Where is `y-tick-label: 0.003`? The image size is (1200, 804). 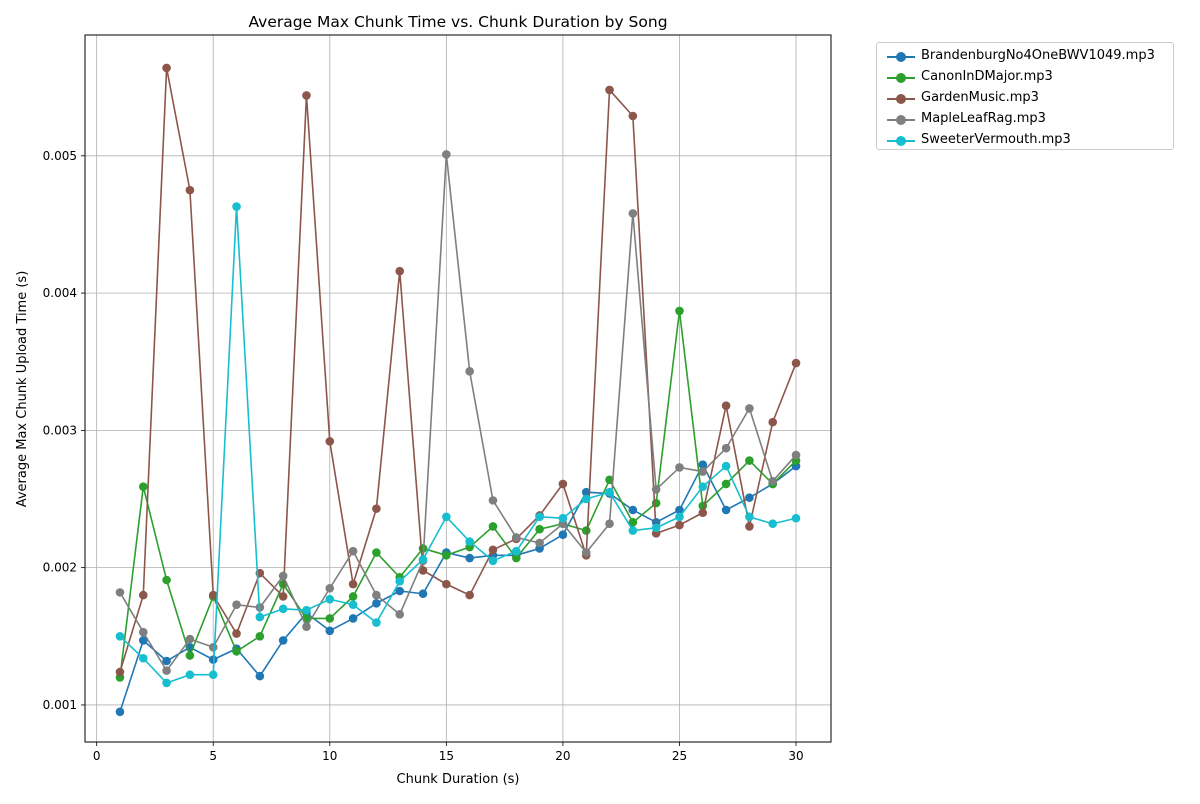 y-tick-label: 0.003 is located at coordinates (60, 430).